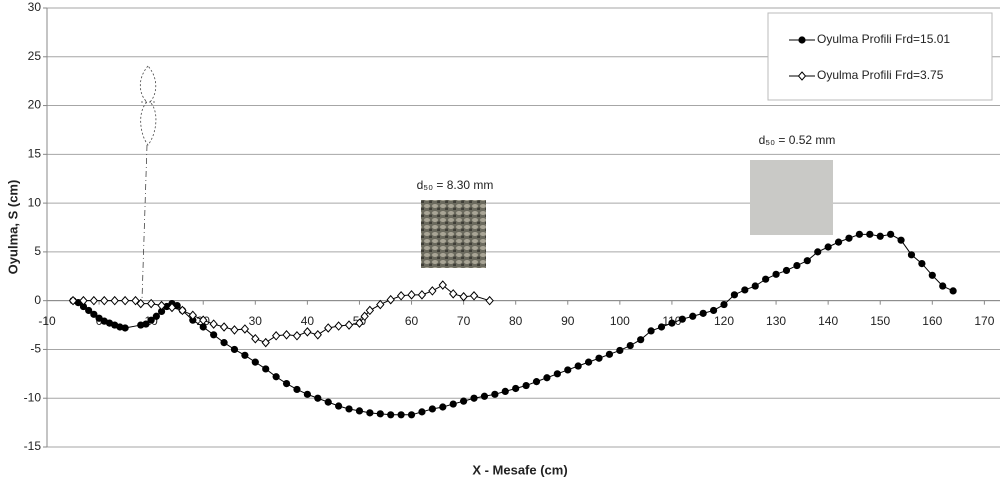 This screenshot has height=486, width=1002. Describe the element at coordinates (281, 314) in the screenshot. I see `series-line` at that location.